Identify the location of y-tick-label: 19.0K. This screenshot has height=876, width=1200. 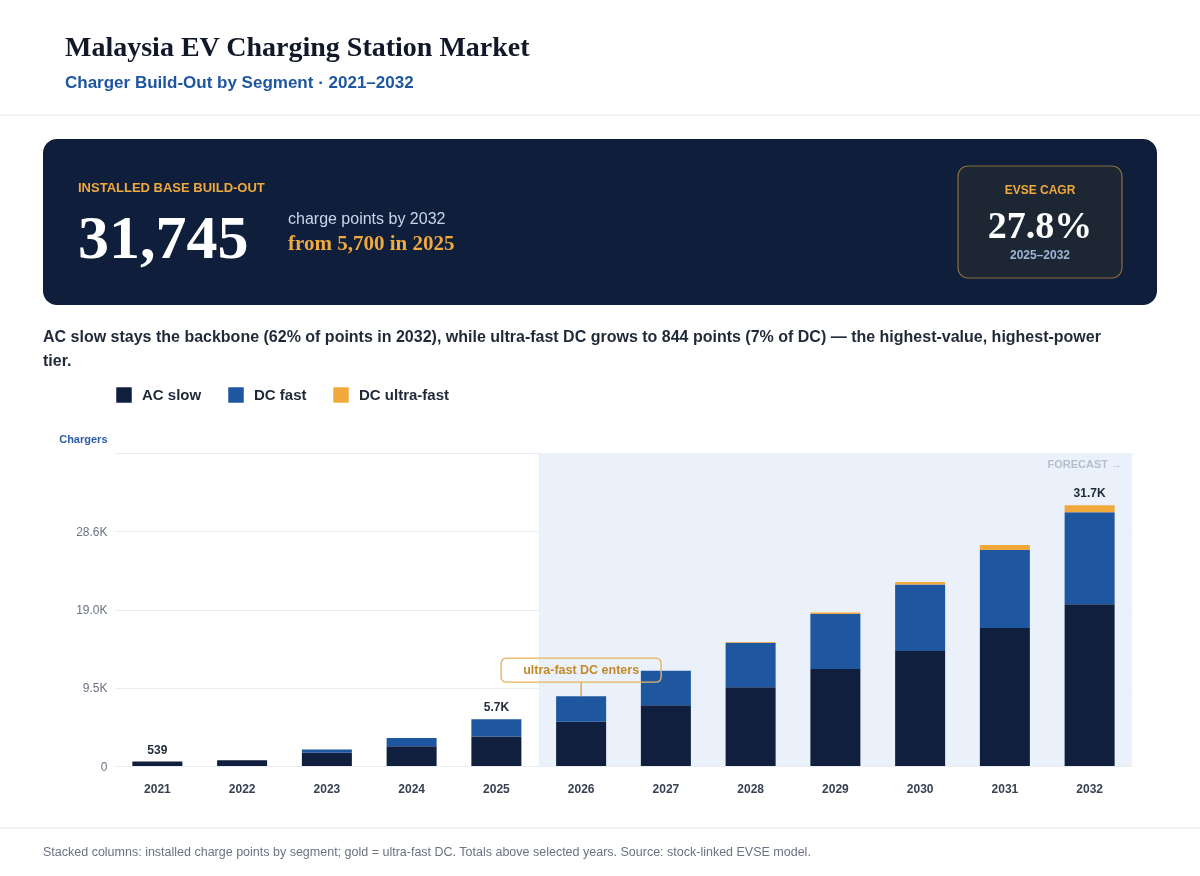
(92, 610).